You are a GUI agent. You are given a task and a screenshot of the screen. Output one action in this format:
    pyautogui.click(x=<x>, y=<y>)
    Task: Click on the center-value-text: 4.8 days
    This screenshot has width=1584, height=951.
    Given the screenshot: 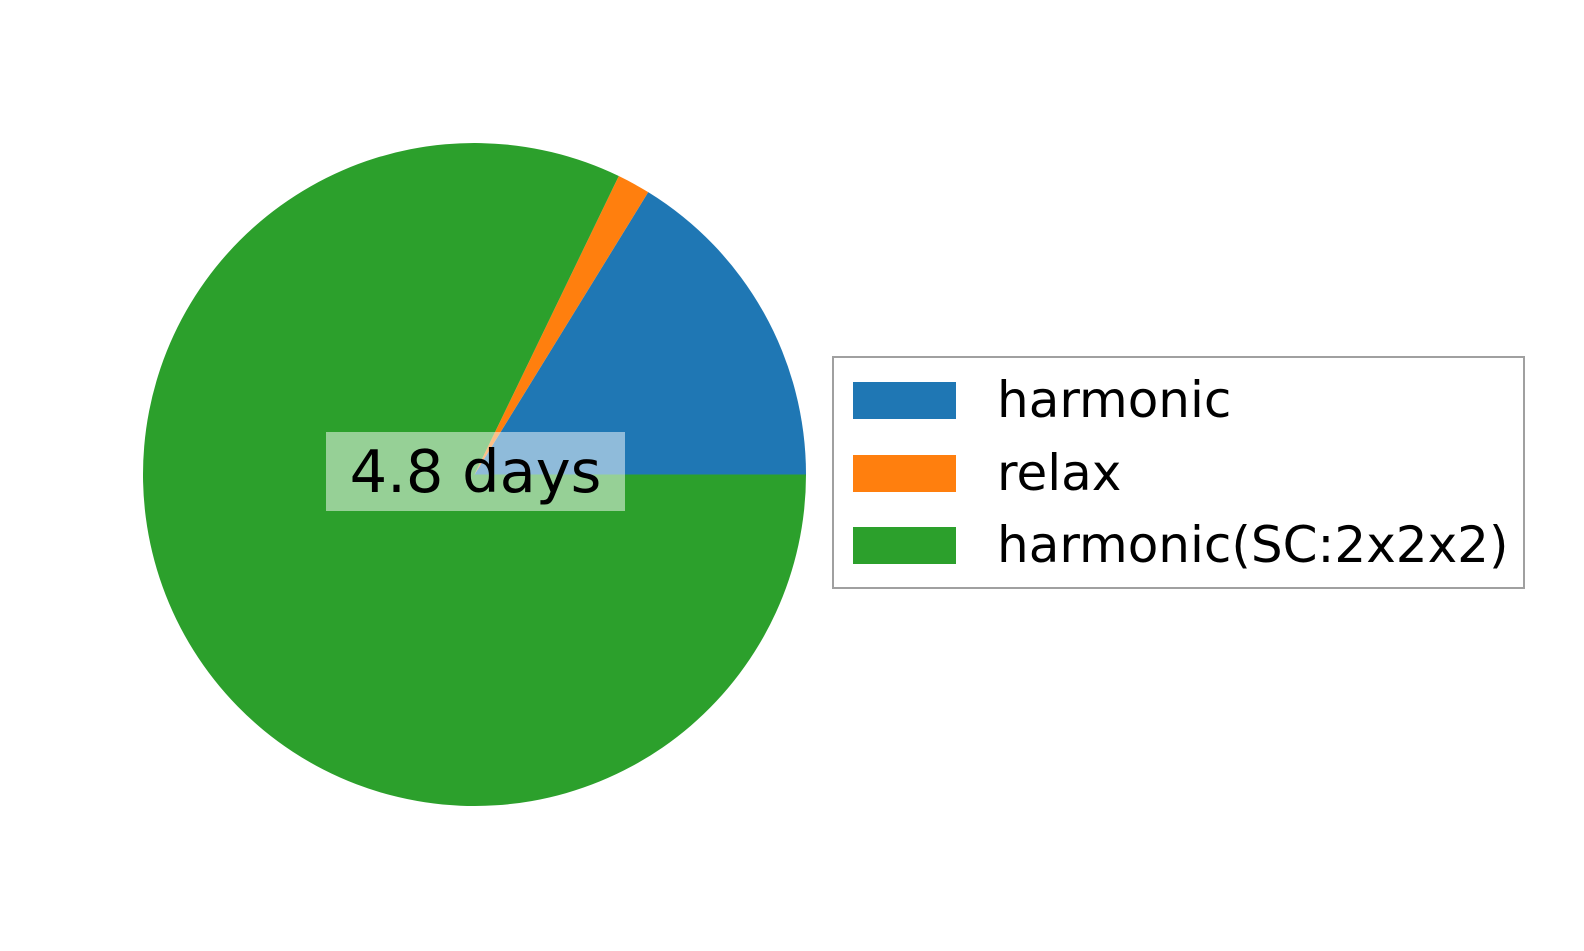 What is the action you would take?
    pyautogui.click(x=475, y=471)
    